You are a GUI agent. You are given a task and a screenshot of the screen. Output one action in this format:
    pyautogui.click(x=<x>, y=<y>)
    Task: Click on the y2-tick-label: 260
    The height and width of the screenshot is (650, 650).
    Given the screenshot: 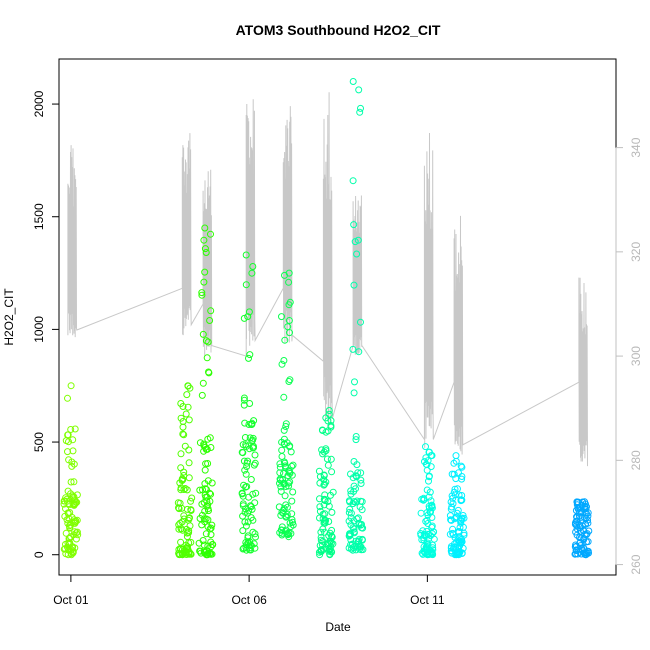 What is the action you would take?
    pyautogui.click(x=636, y=564)
    